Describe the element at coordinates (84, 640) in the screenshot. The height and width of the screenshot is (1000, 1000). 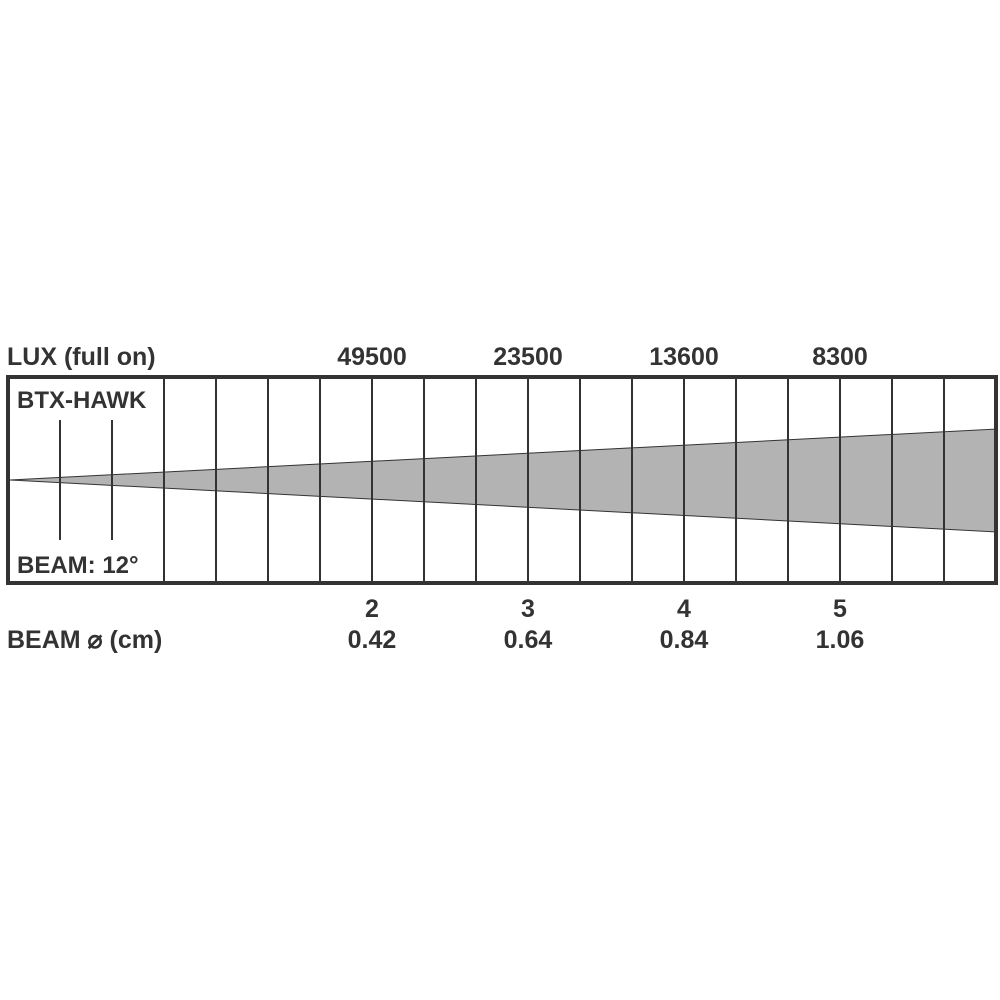
I see `beam-diameter-label: BEAM ⌀ (cm)` at that location.